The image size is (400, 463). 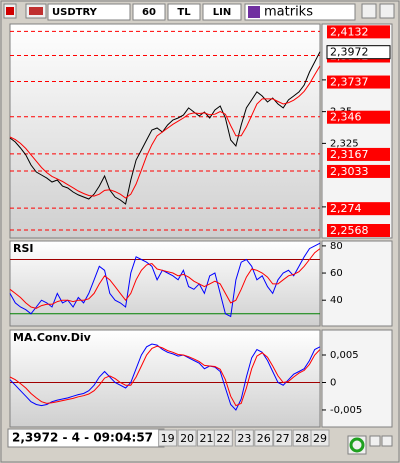 I want to click on x-tick-label: 26, so click(x=264, y=438).